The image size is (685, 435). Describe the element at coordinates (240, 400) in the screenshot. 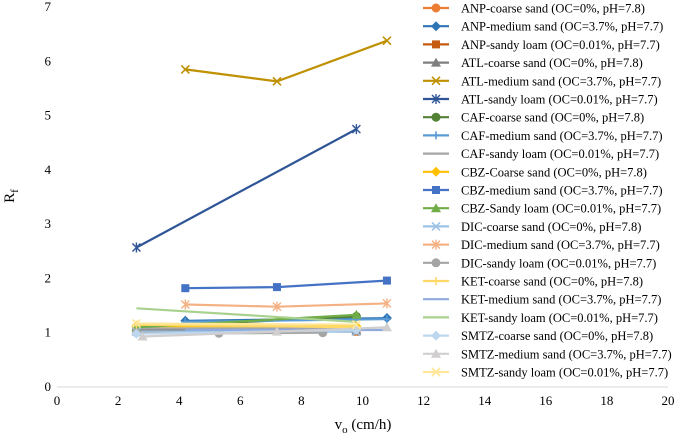

I see `x-tick-label-3: 6` at that location.